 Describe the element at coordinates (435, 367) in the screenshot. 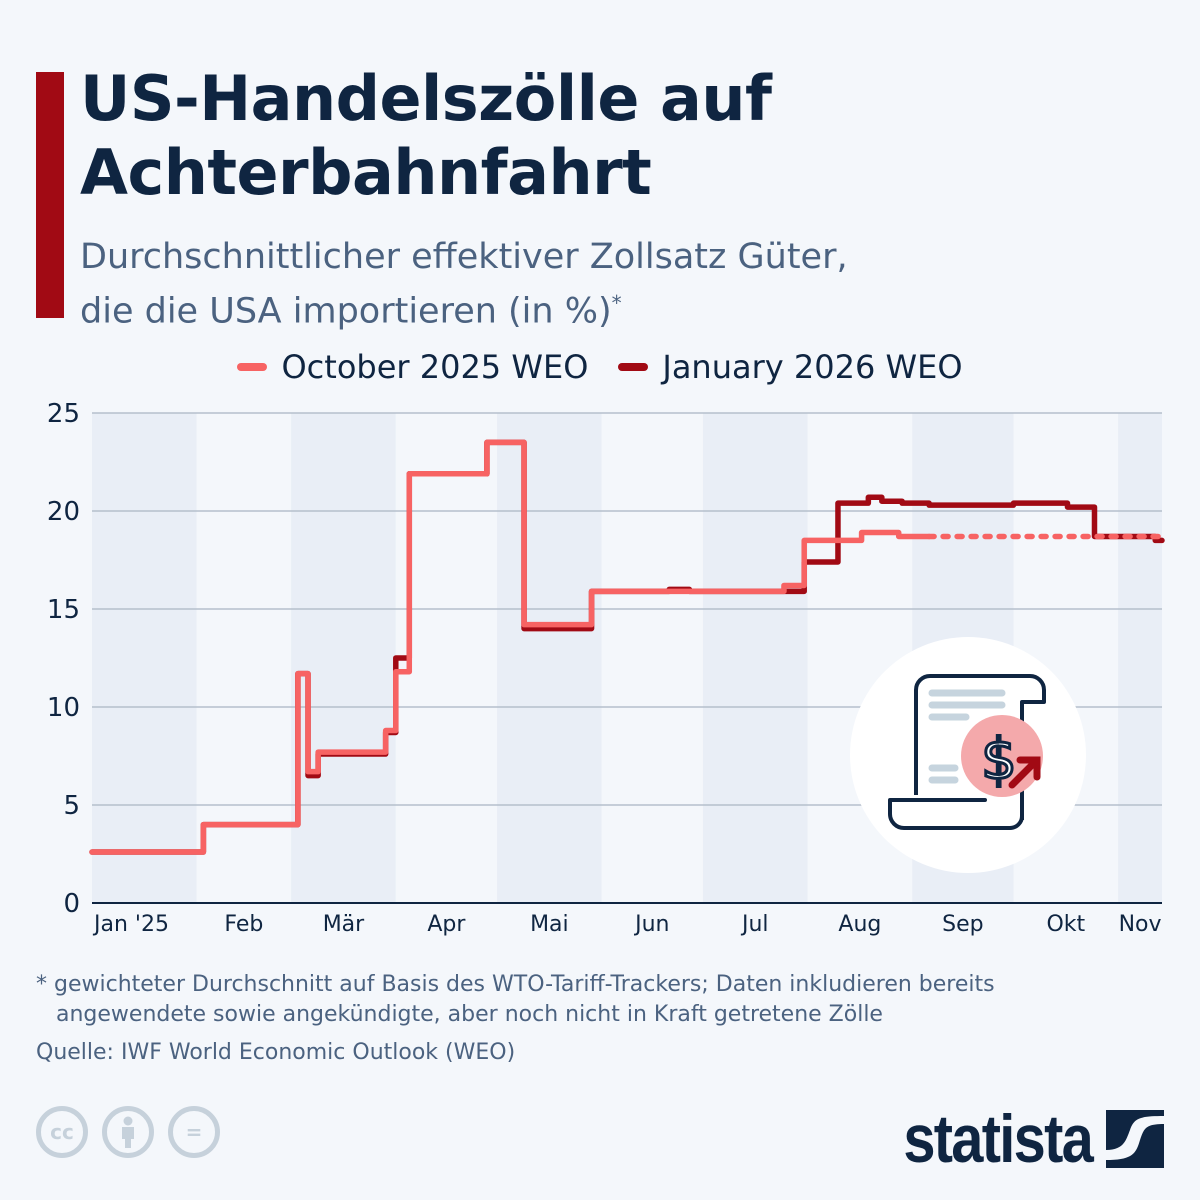

I see `legend-label: October 2025 WEO` at that location.